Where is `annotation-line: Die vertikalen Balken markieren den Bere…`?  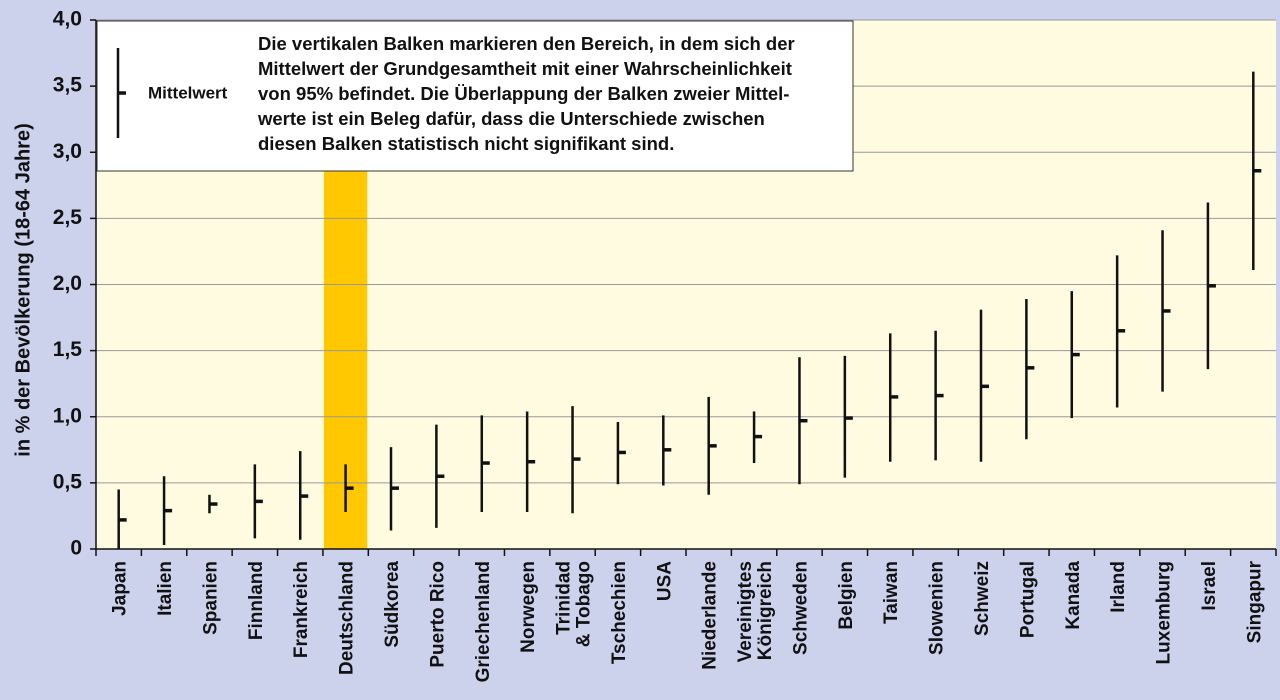
annotation-line: Die vertikalen Balken markieren den Bere… is located at coordinates (526, 43).